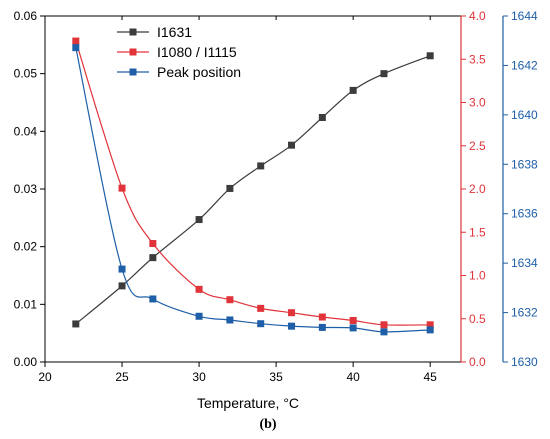  Describe the element at coordinates (524, 16) in the screenshot. I see `right2-y-tick-label: 1644` at that location.